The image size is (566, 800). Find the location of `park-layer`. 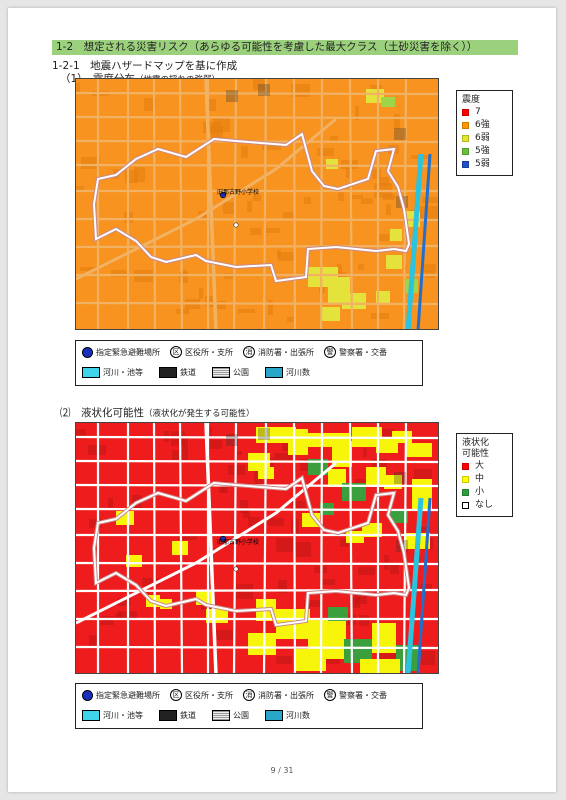

park-layer is located at coordinates (317, 146).